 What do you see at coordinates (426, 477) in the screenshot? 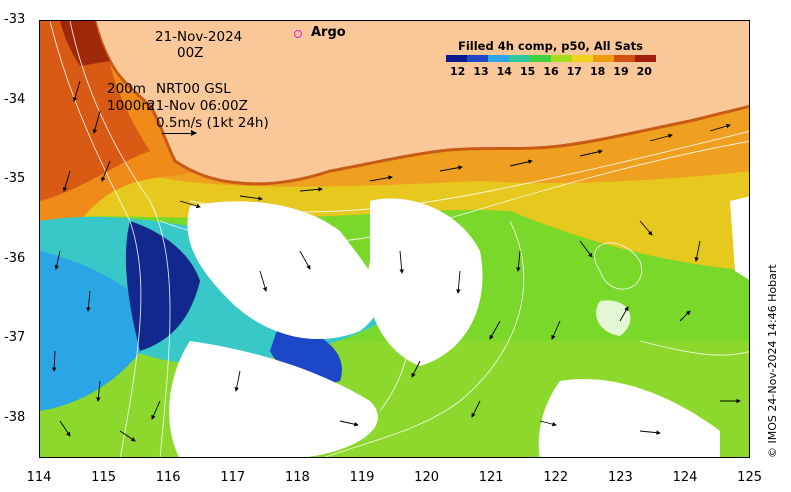
I see `x-tick-label: 120` at bounding box center [426, 477].